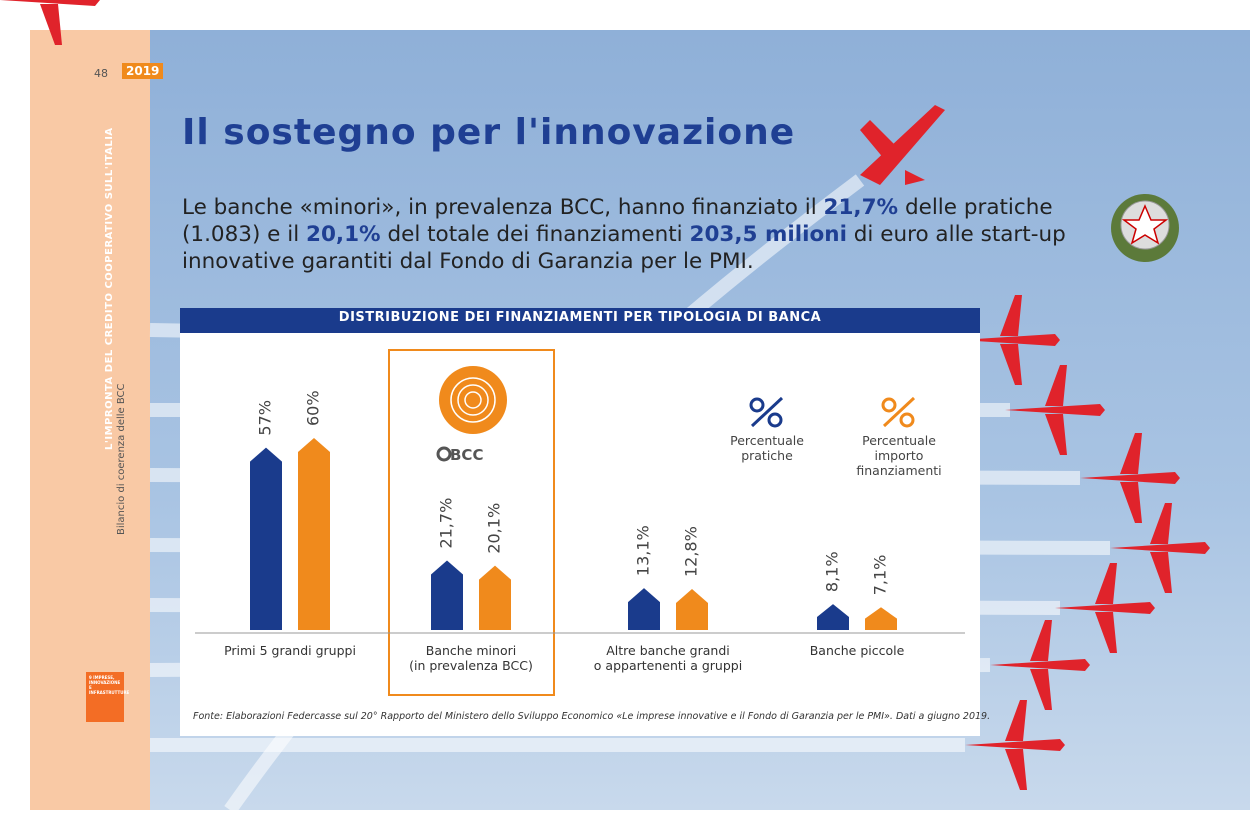 This screenshot has height=825, width=1260. I want to click on bcc-logo-text: BCC, so click(467, 455).